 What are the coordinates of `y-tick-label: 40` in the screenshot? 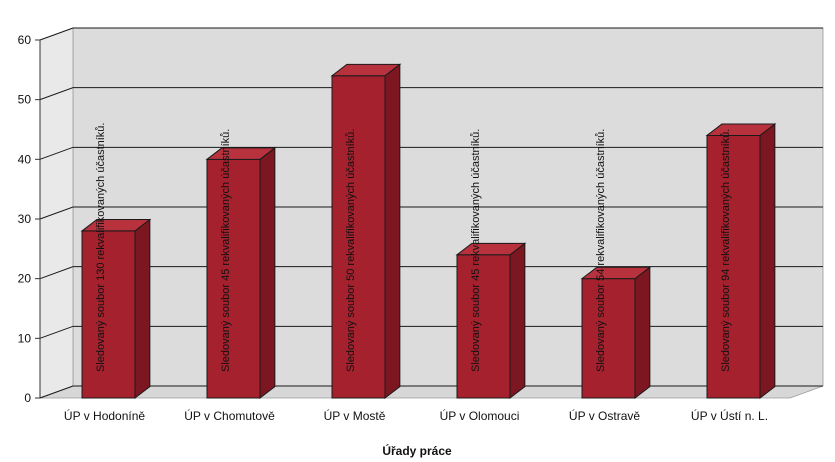 It's located at (25, 159).